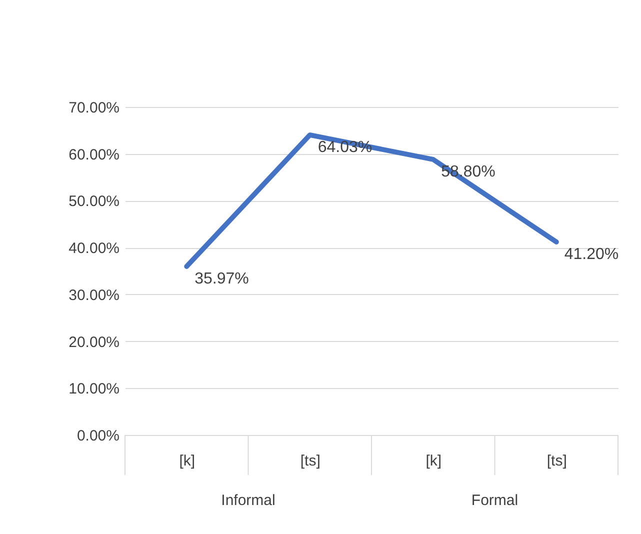 The image size is (641, 534). What do you see at coordinates (94, 108) in the screenshot?
I see `y-tick-label: 70.00%` at bounding box center [94, 108].